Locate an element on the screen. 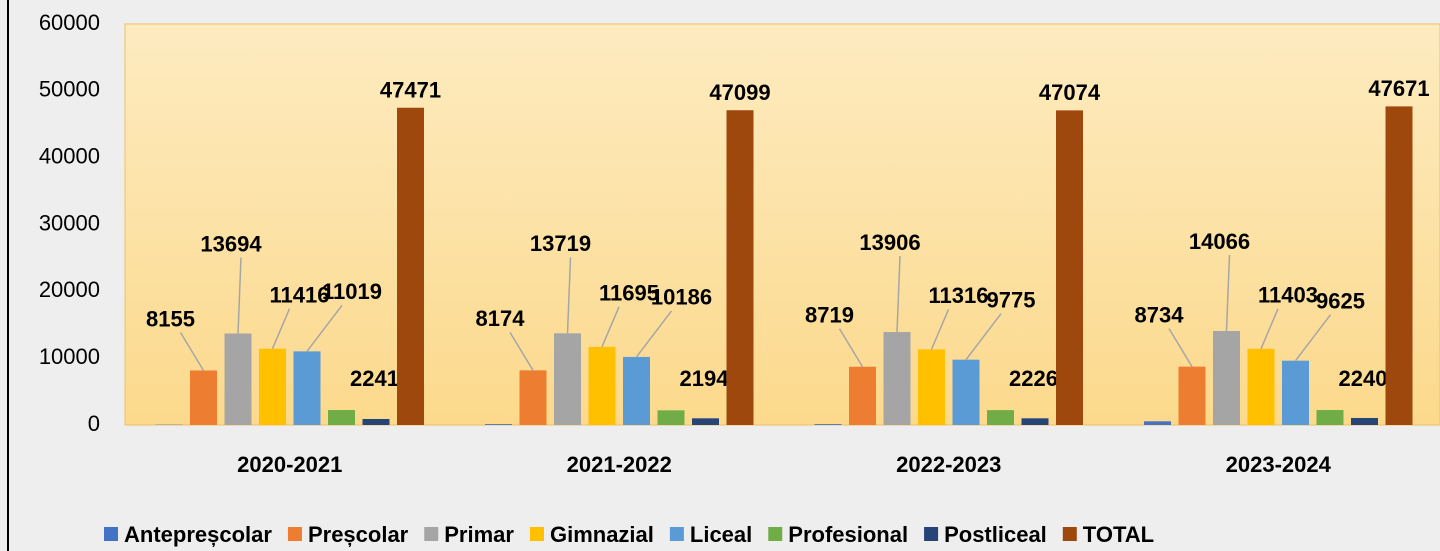  legend-label: Primar is located at coordinates (479, 534).